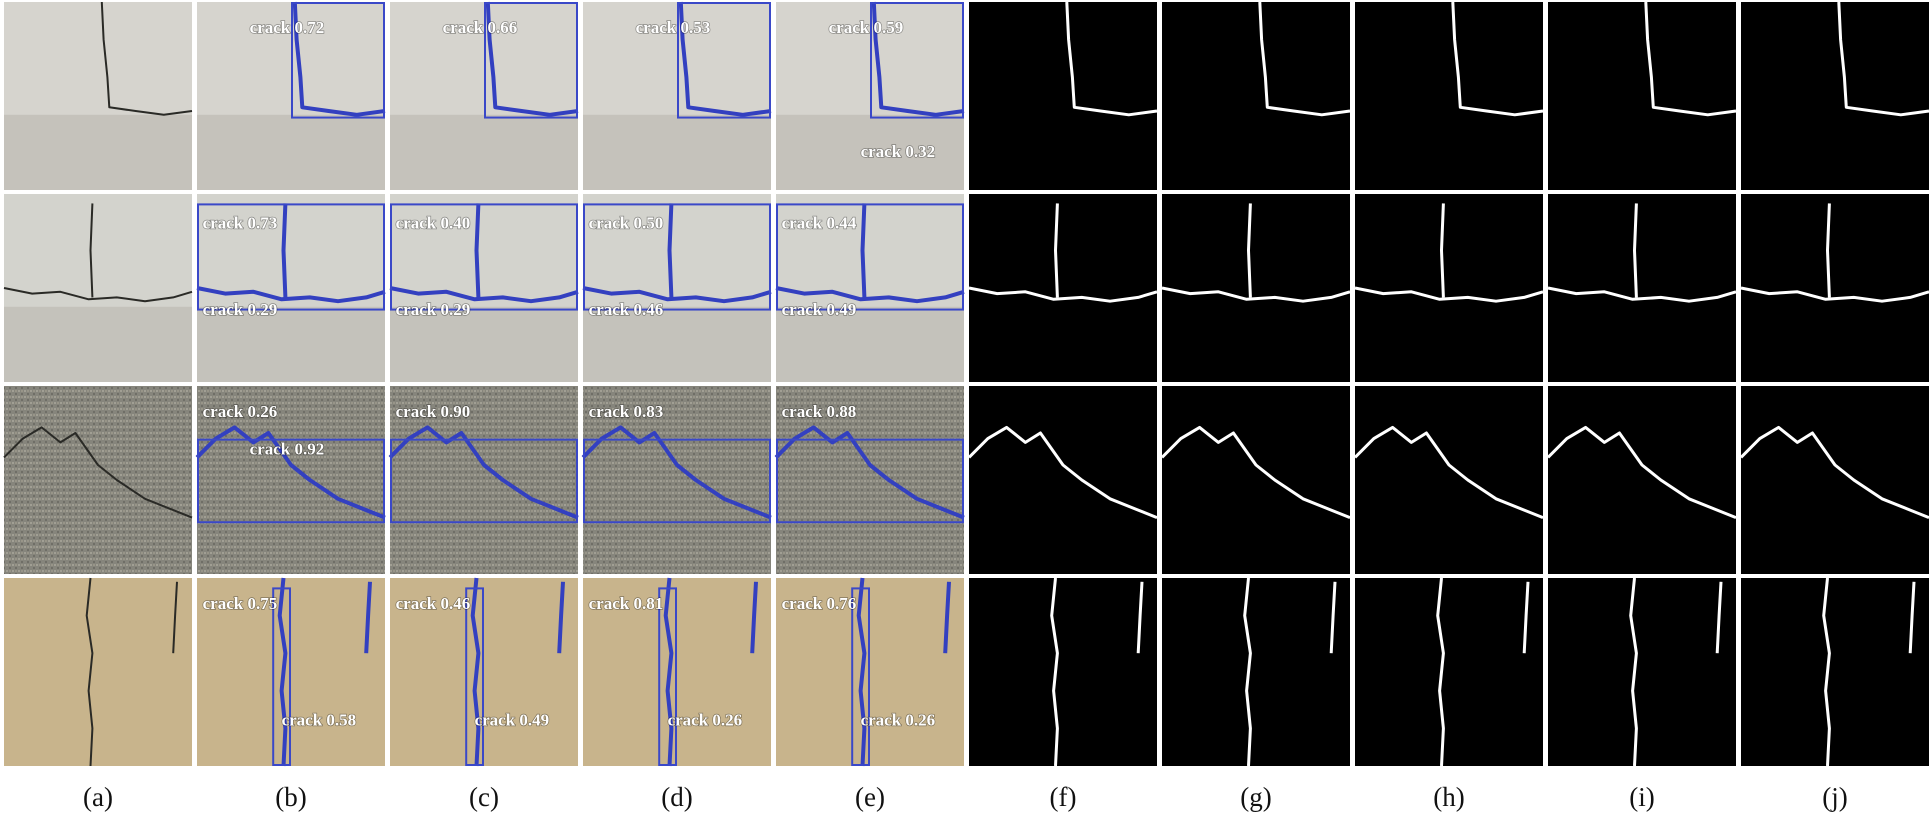 The height and width of the screenshot is (820, 1930). I want to click on panel: crack 0.73 crack 0.29, so click(291, 288).